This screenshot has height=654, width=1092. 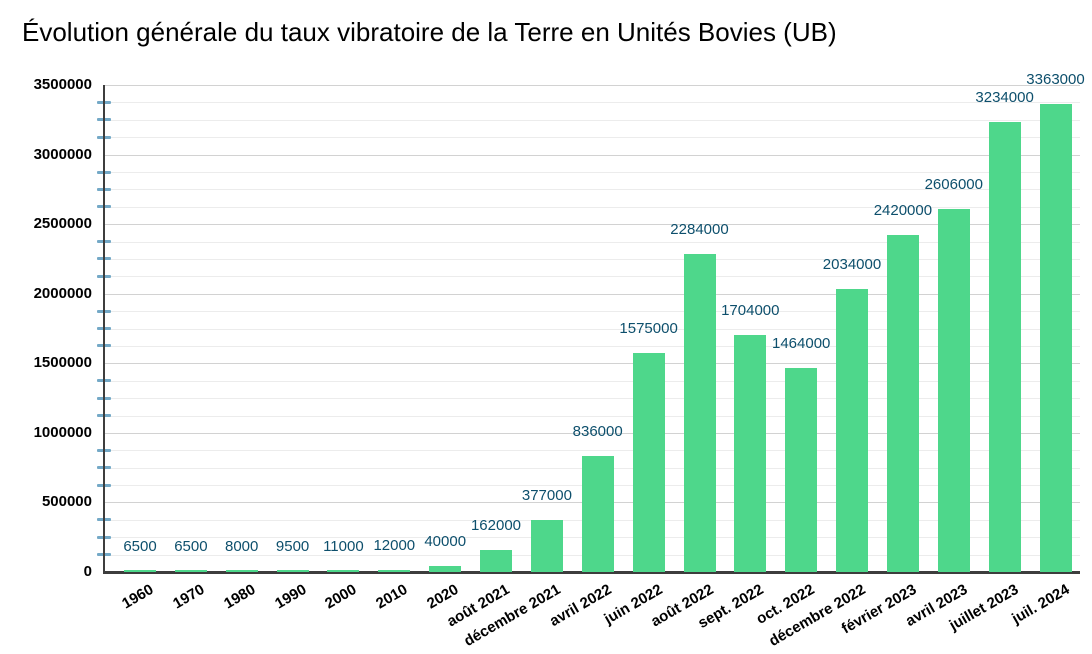 What do you see at coordinates (62, 84) in the screenshot?
I see `y-axis-label: 3500000` at bounding box center [62, 84].